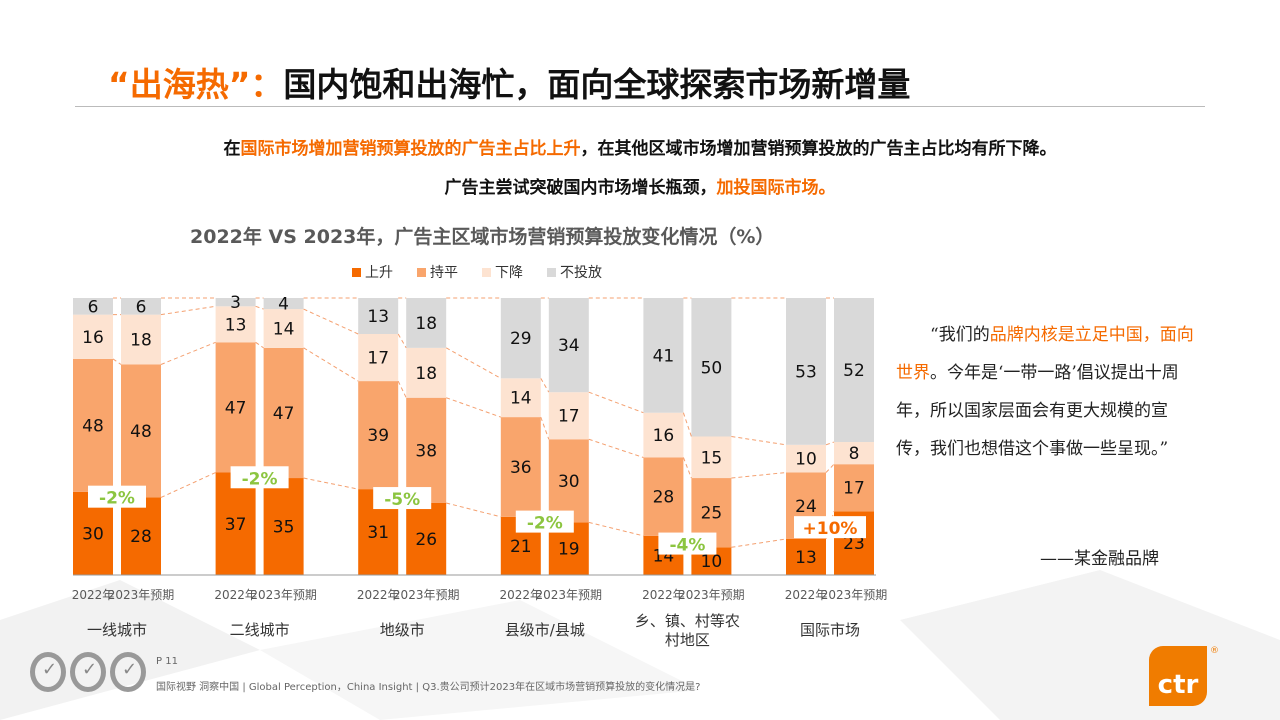 This screenshot has width=1280, height=720. I want to click on title-highlight: “出海热”：, so click(196, 84).